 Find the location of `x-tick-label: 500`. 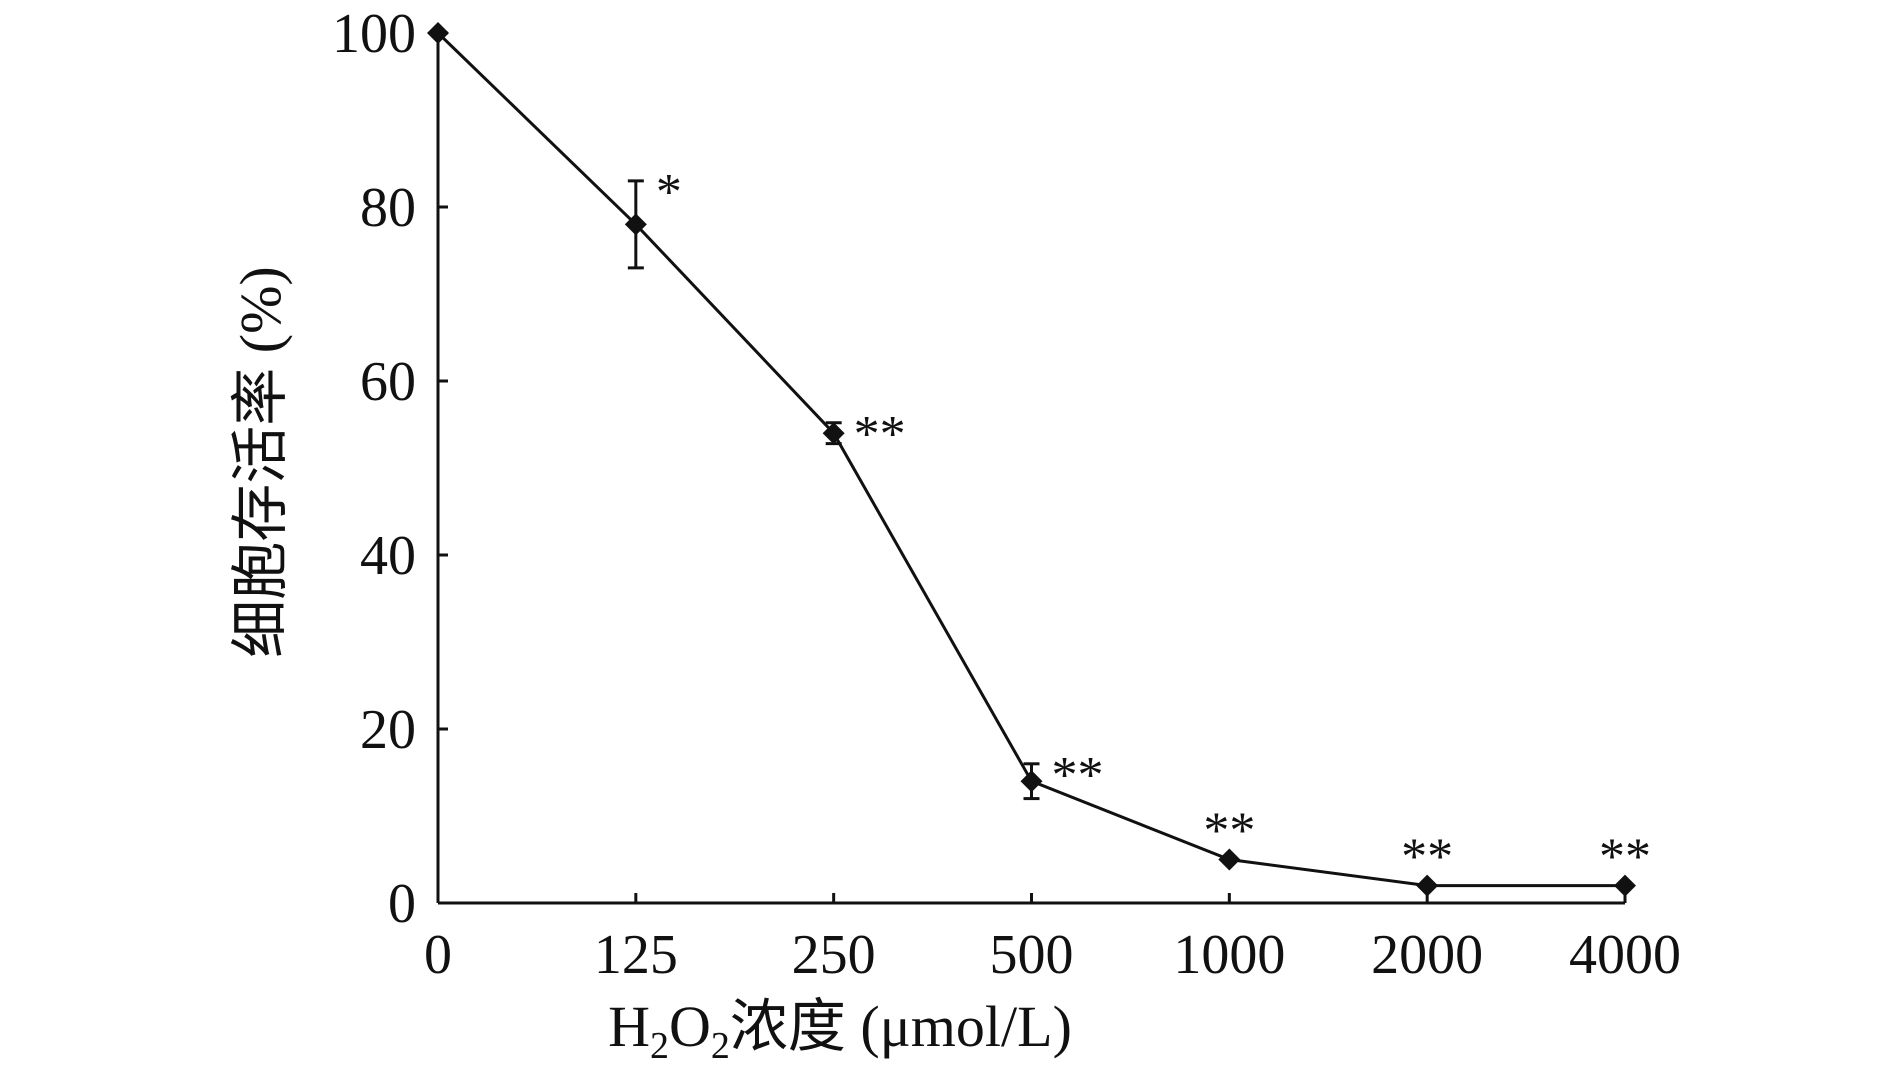

x-tick-label: 500 is located at coordinates (1032, 955).